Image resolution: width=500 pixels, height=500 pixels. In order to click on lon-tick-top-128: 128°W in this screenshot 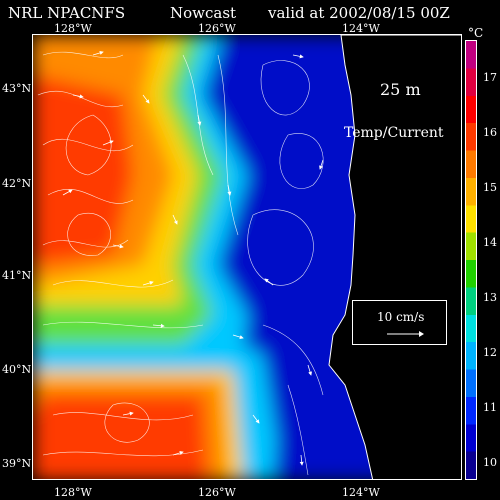, I will do `click(73, 28)`.